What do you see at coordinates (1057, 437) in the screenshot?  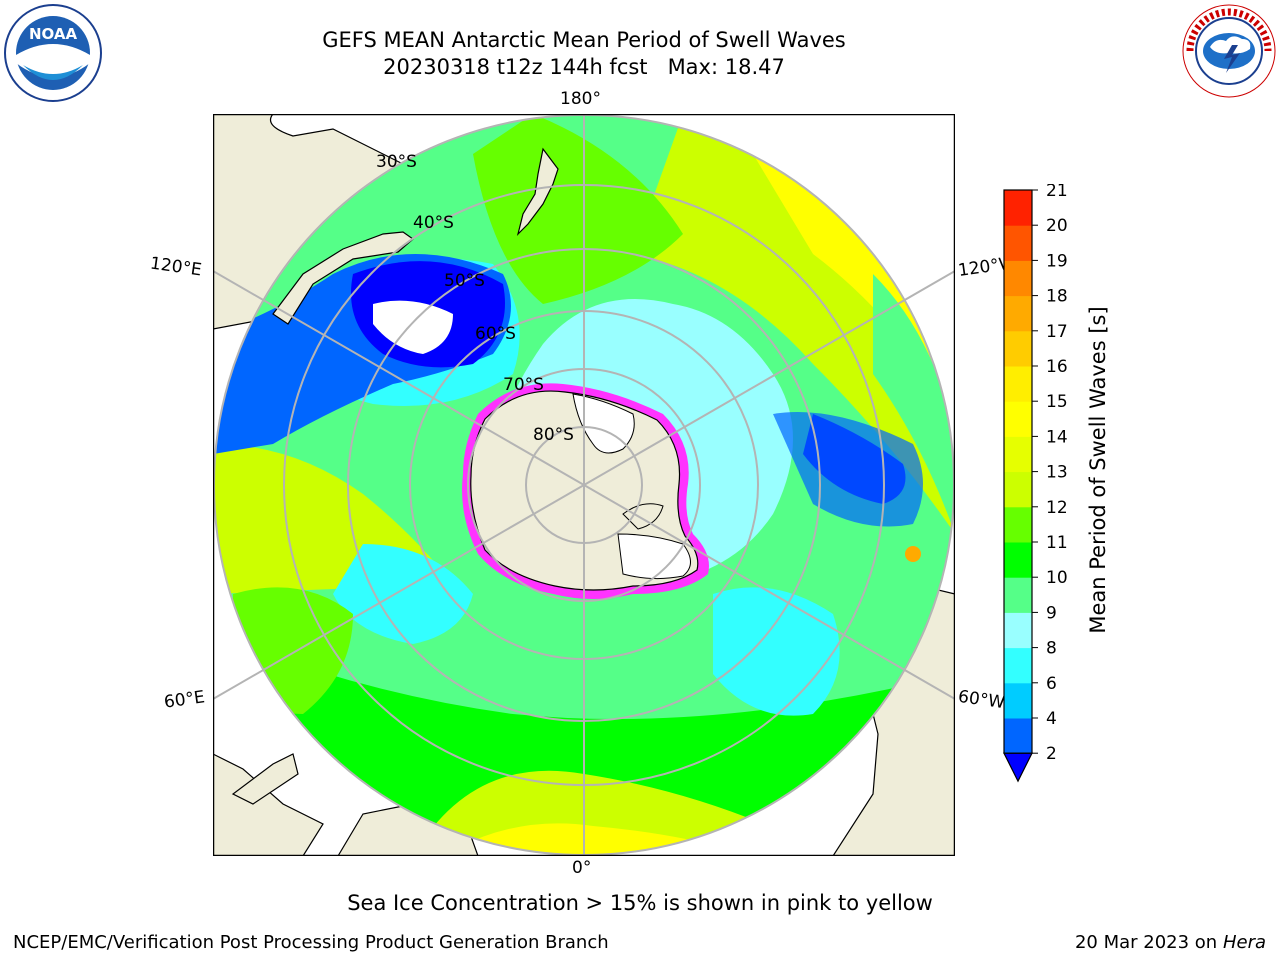 I see `colorbar-tick-label: 14` at bounding box center [1057, 437].